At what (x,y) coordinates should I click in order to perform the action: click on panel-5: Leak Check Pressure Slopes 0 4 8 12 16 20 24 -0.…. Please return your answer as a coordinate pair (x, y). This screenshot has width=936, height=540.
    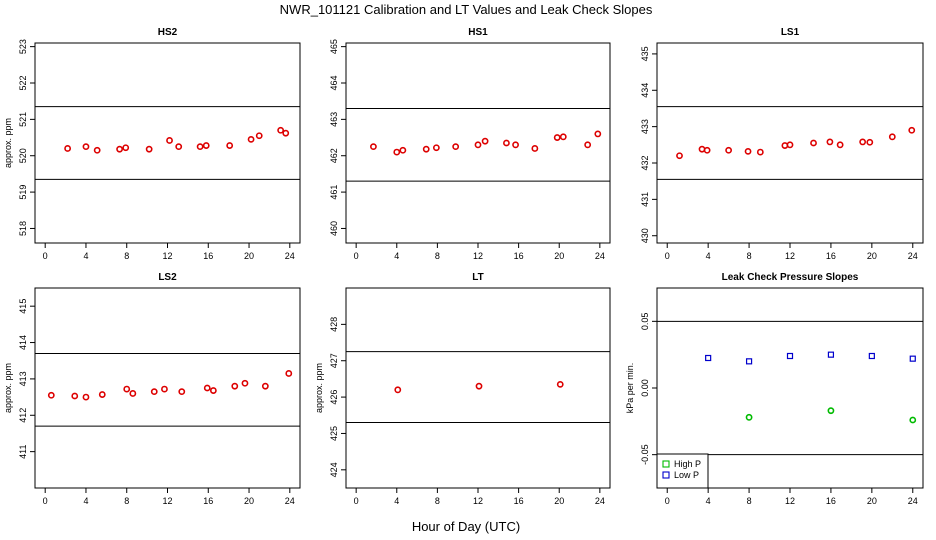
    Looking at the image, I should click on (774, 389).